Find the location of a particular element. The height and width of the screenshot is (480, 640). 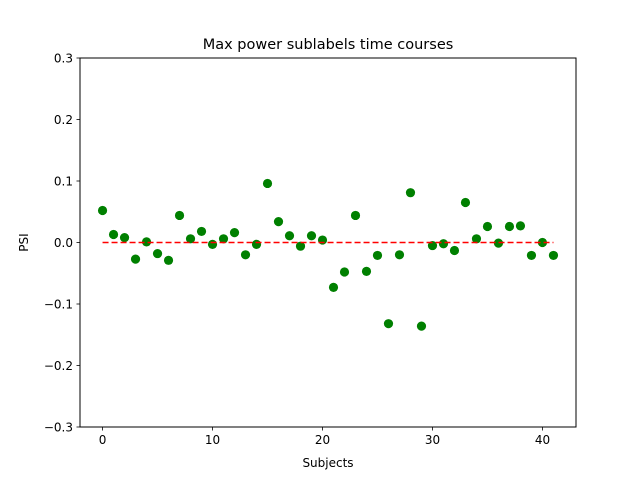

y-tick-label: −0.1 is located at coordinates (58, 305).